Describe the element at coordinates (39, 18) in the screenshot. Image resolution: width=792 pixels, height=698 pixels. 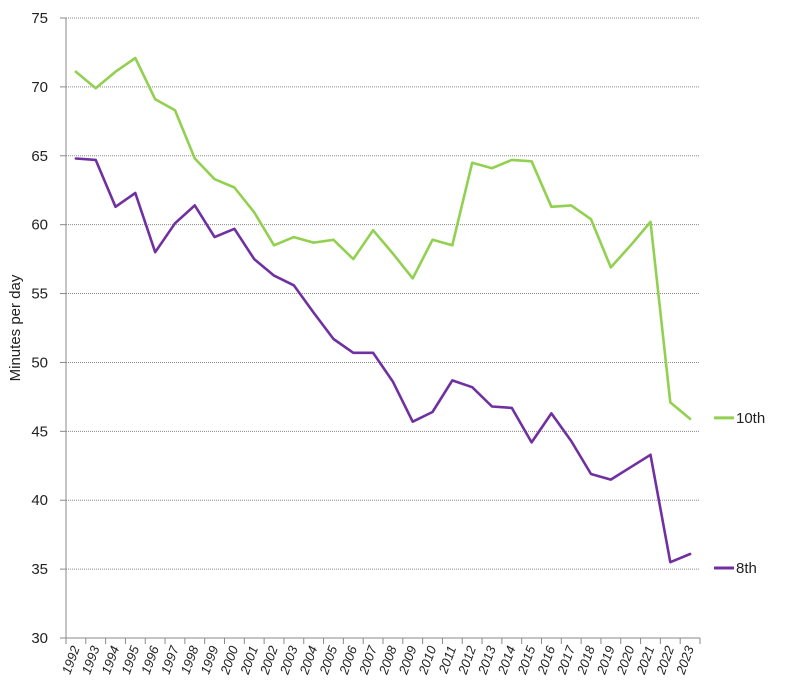
I see `y-tick-label: 75` at that location.